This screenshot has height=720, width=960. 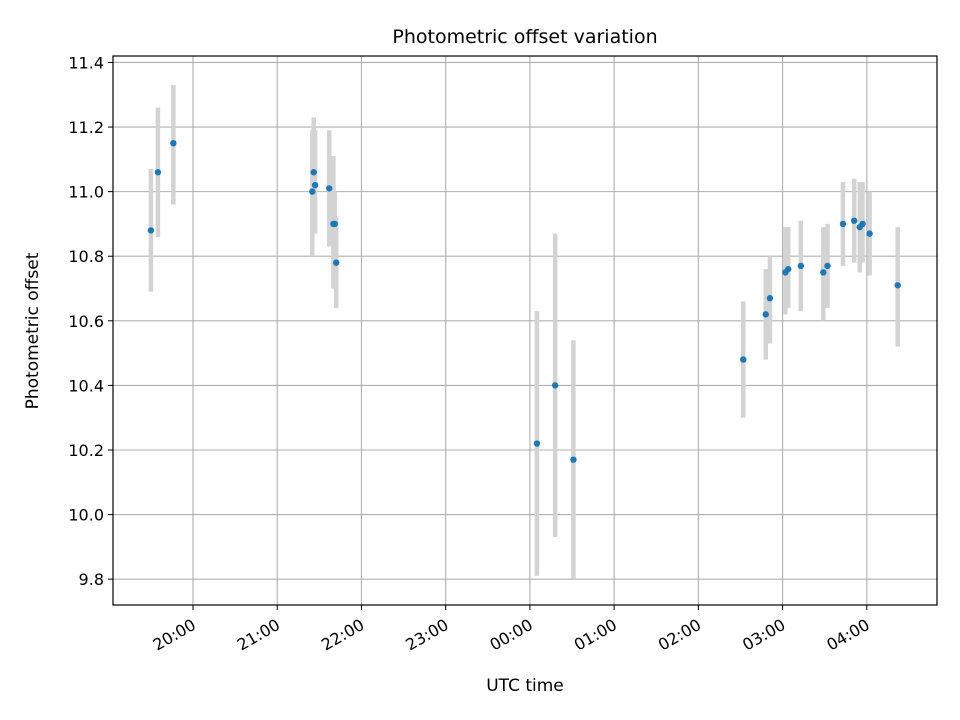 What do you see at coordinates (86, 127) in the screenshot?
I see `y-tick-label: 11.2` at bounding box center [86, 127].